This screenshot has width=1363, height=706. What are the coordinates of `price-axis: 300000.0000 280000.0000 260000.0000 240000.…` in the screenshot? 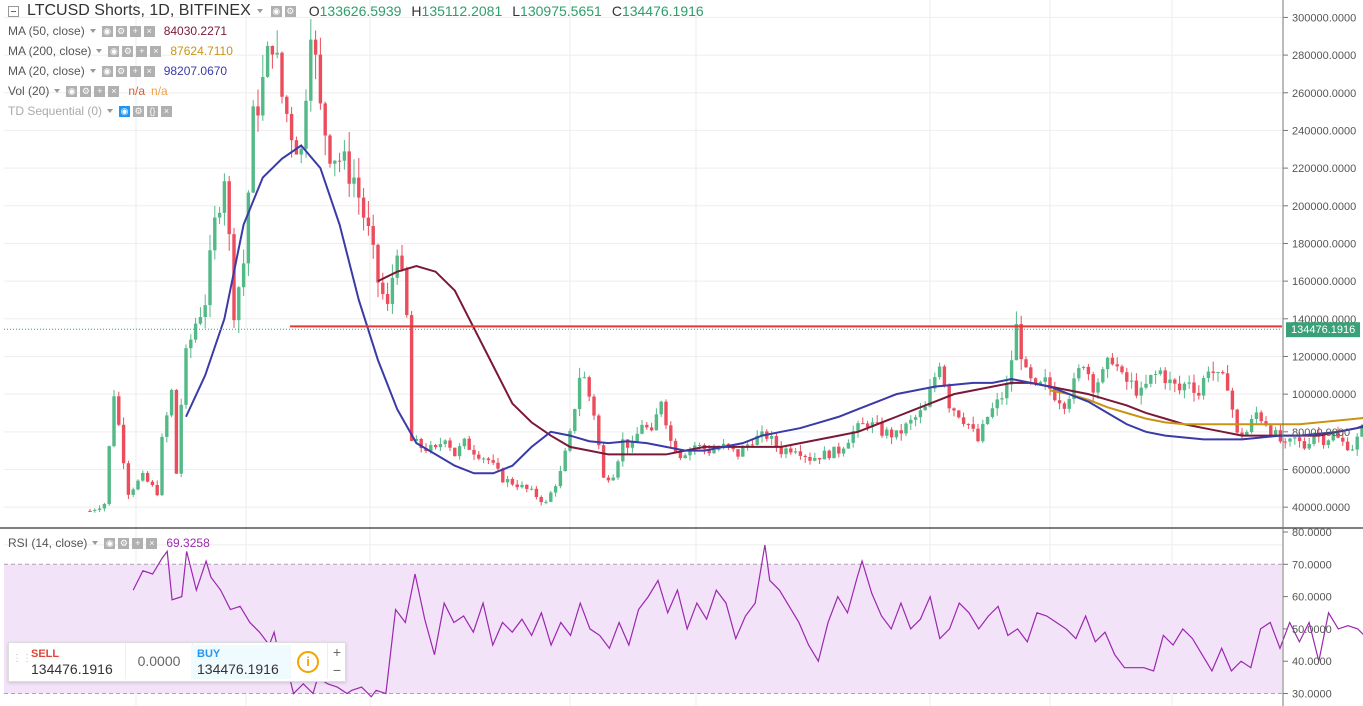 It's located at (1319, 263).